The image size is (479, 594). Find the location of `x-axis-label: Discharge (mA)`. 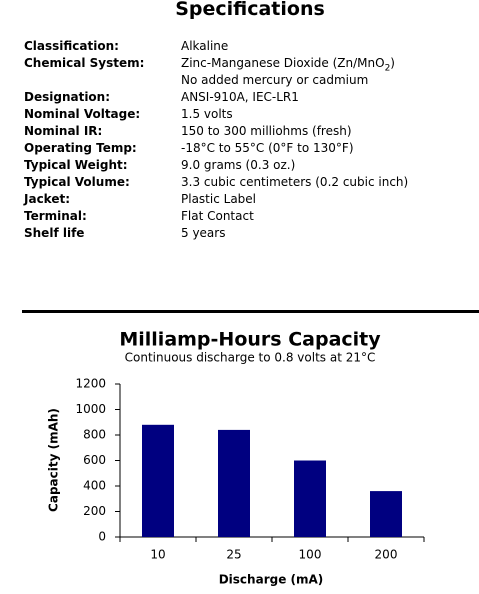

x-axis-label: Discharge (mA) is located at coordinates (271, 580).